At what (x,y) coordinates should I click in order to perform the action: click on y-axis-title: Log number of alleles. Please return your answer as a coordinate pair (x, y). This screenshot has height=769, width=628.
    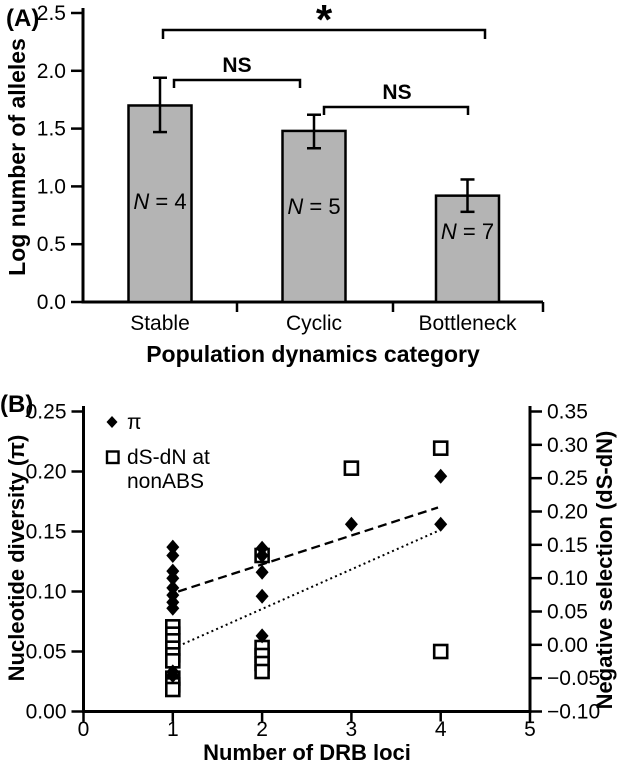
    Looking at the image, I should click on (17, 157).